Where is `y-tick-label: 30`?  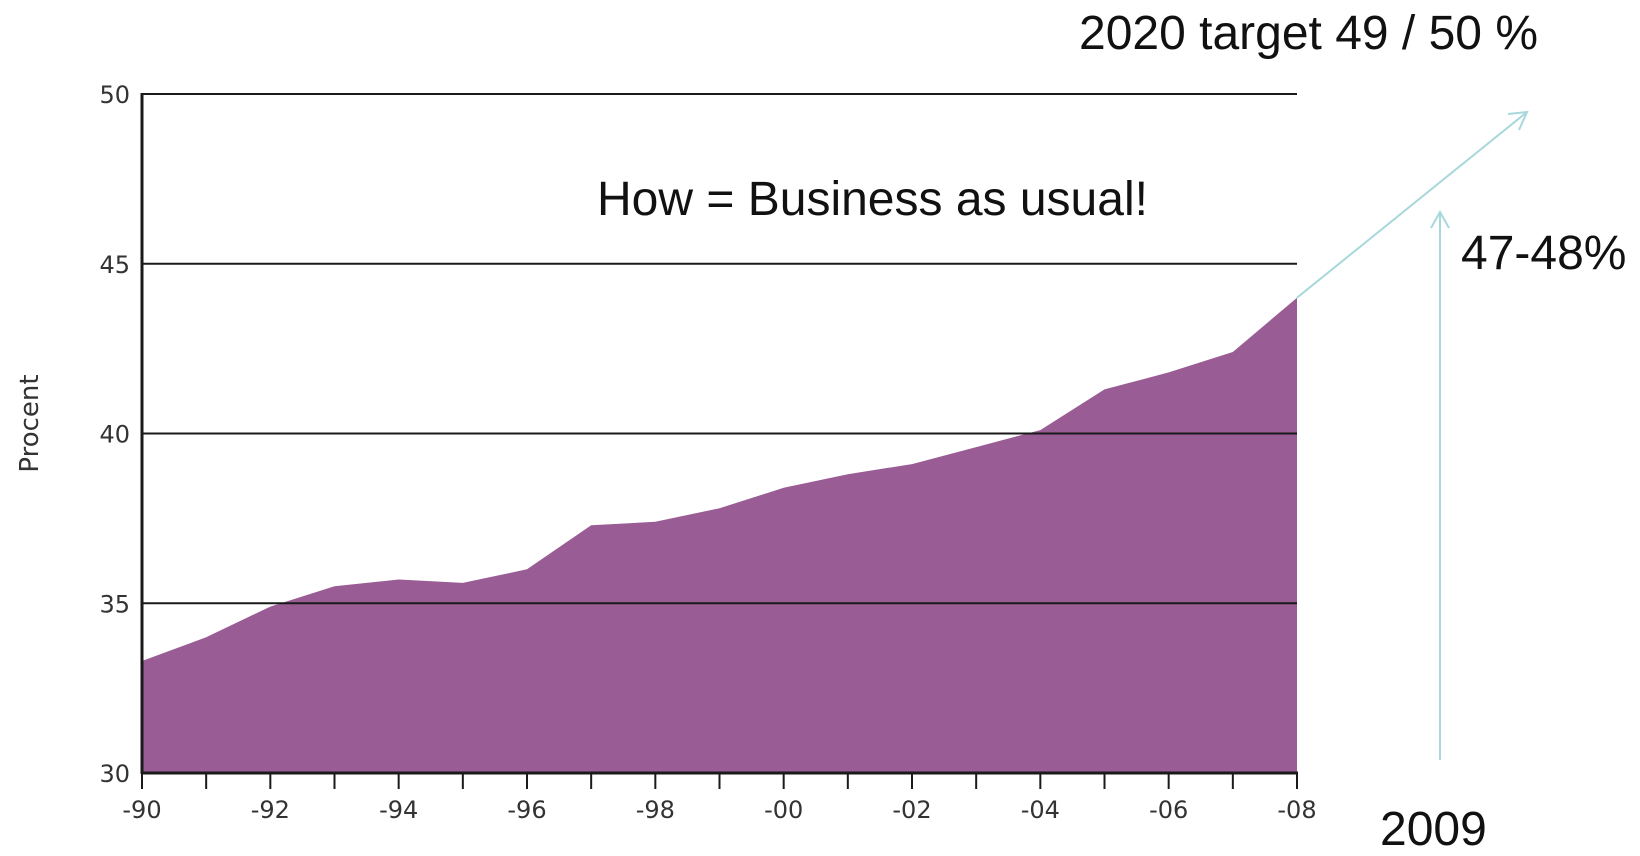 y-tick-label: 30 is located at coordinates (114, 774).